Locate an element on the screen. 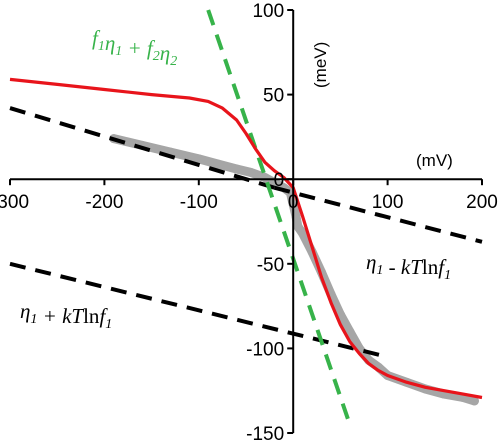 Image resolution: width=500 pixels, height=441 pixels. y-tick-label: -100 is located at coordinates (265, 349).